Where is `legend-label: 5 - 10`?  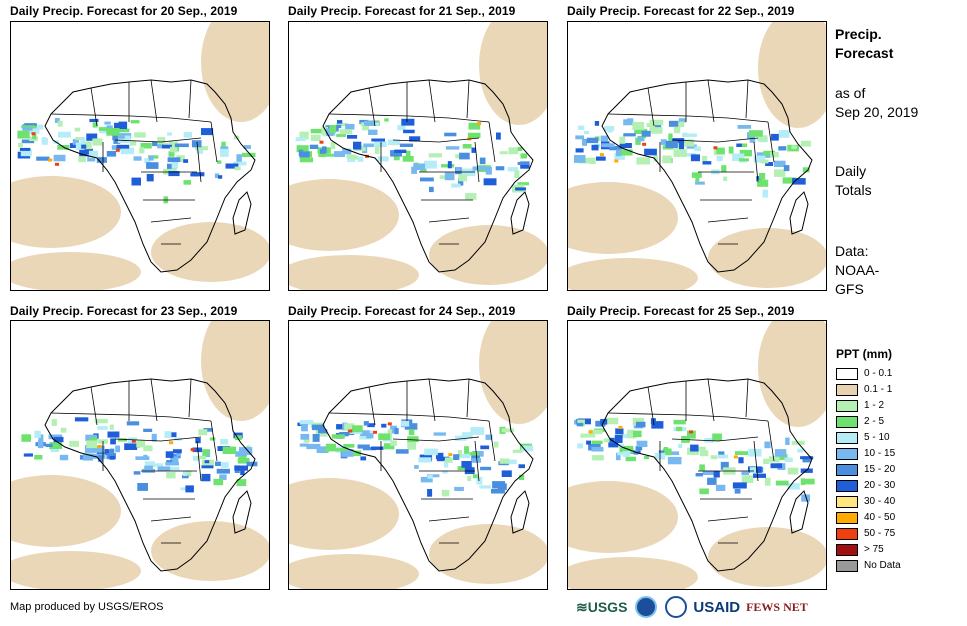
legend-label: 5 - 10 is located at coordinates (877, 437).